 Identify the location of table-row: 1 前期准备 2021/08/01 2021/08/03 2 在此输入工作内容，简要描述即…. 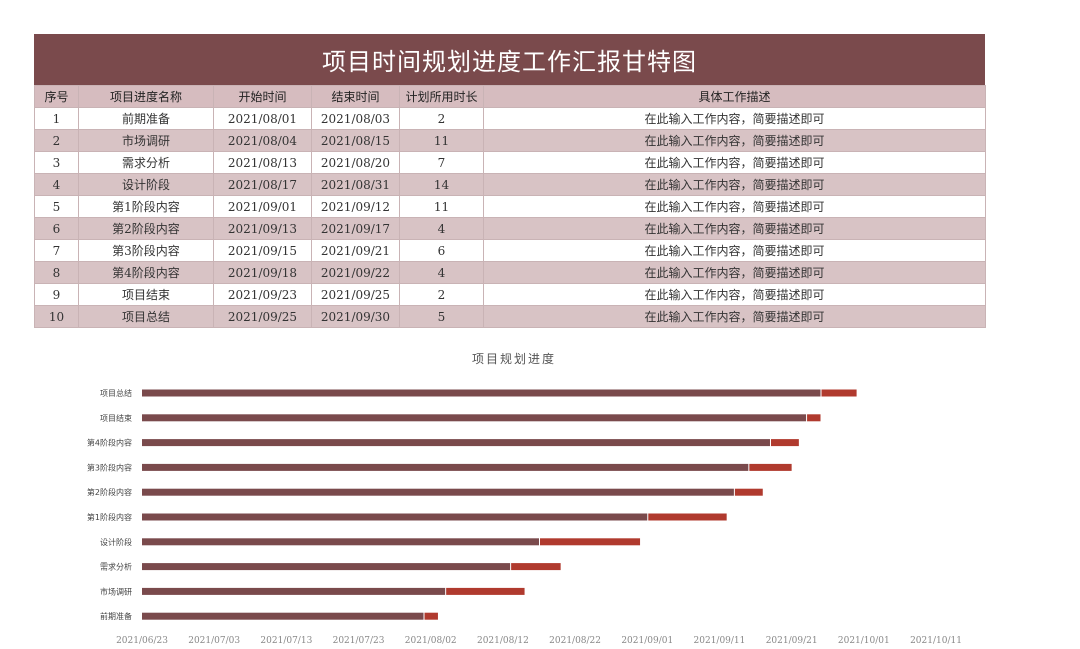
(510, 118).